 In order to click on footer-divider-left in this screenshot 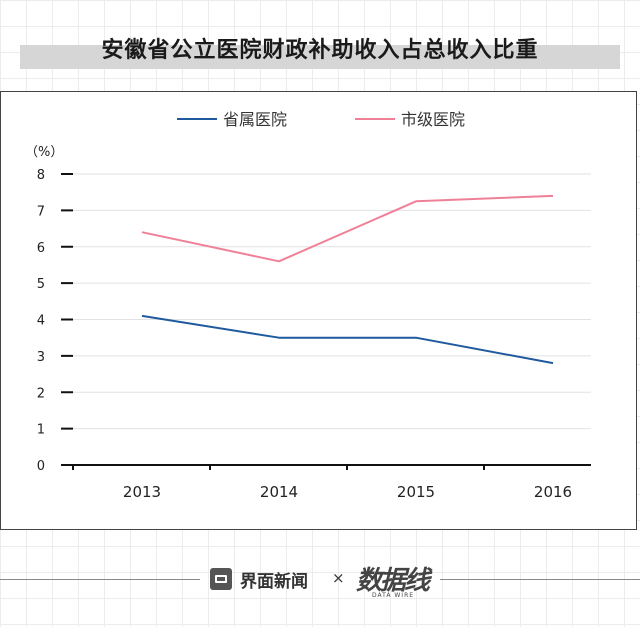, I will do `click(100, 579)`.